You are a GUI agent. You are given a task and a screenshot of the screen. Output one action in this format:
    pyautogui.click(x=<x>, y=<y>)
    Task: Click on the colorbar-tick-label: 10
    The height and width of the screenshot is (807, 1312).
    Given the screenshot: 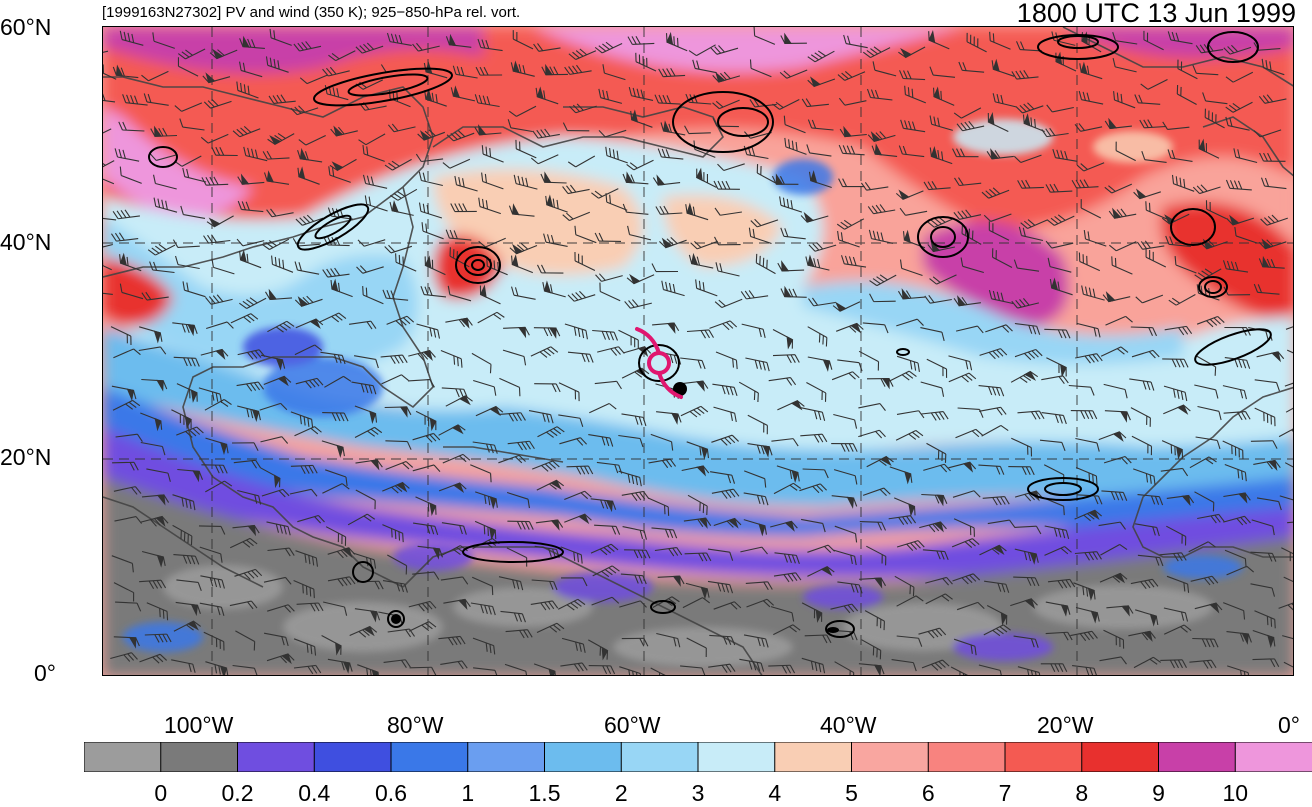 What is the action you would take?
    pyautogui.click(x=1235, y=793)
    